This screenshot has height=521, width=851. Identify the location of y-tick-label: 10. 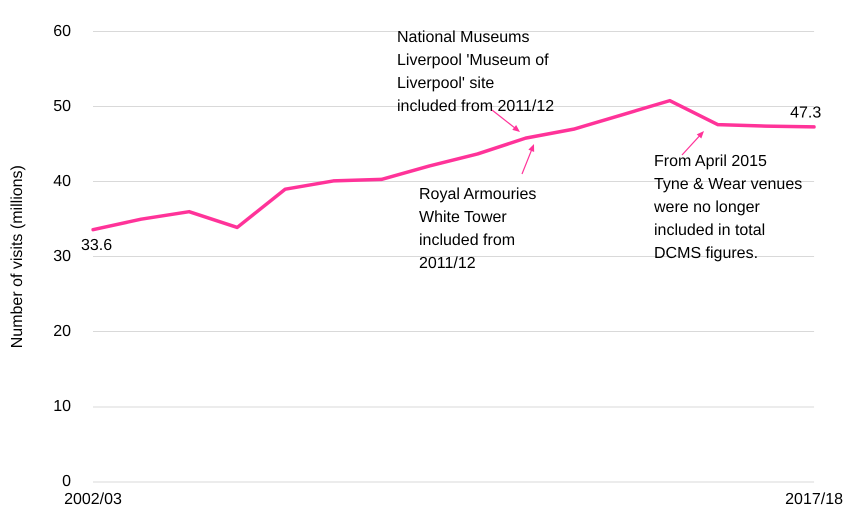
(62, 407).